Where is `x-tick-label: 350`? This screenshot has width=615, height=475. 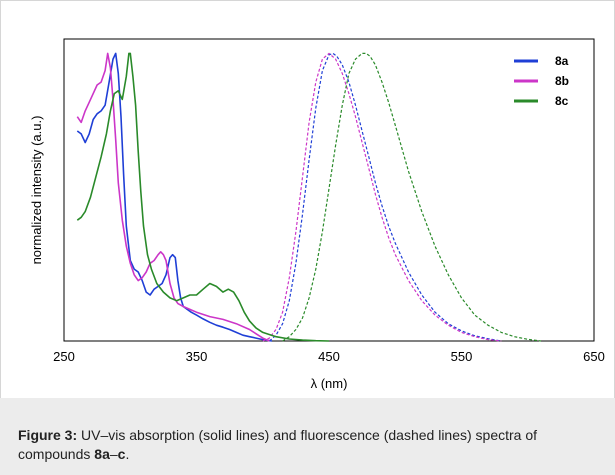 x-tick-label: 350 is located at coordinates (197, 356).